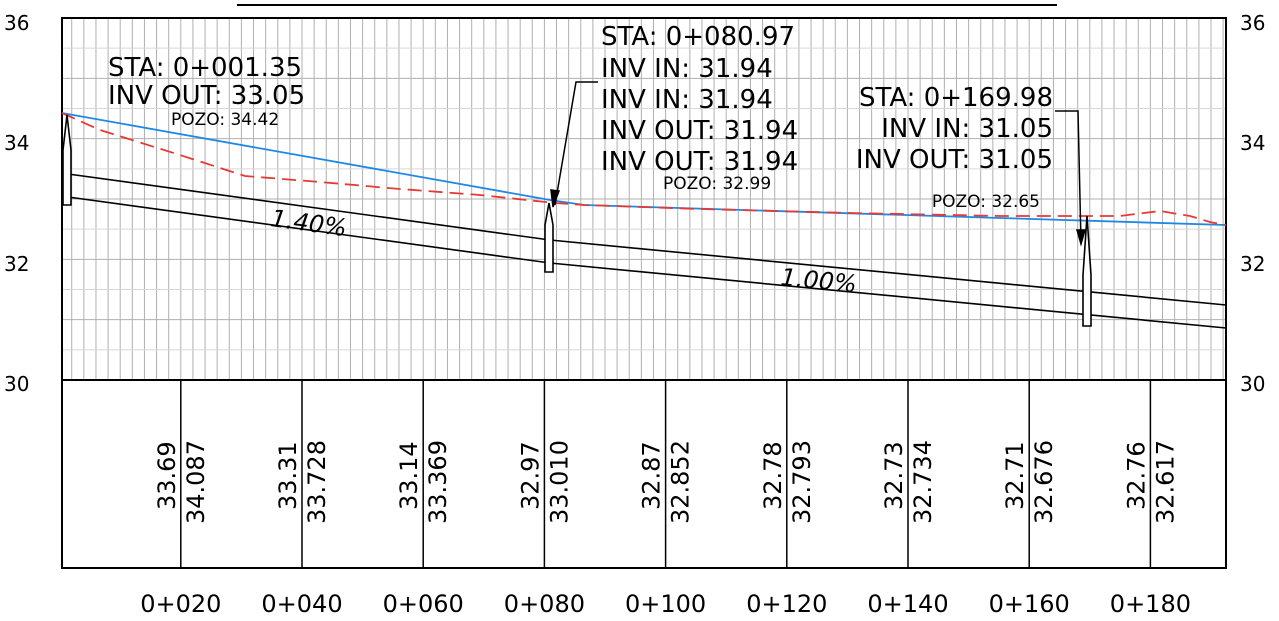 This screenshot has width=1279, height=621. I want to click on station-label: 0+100, so click(665, 604).